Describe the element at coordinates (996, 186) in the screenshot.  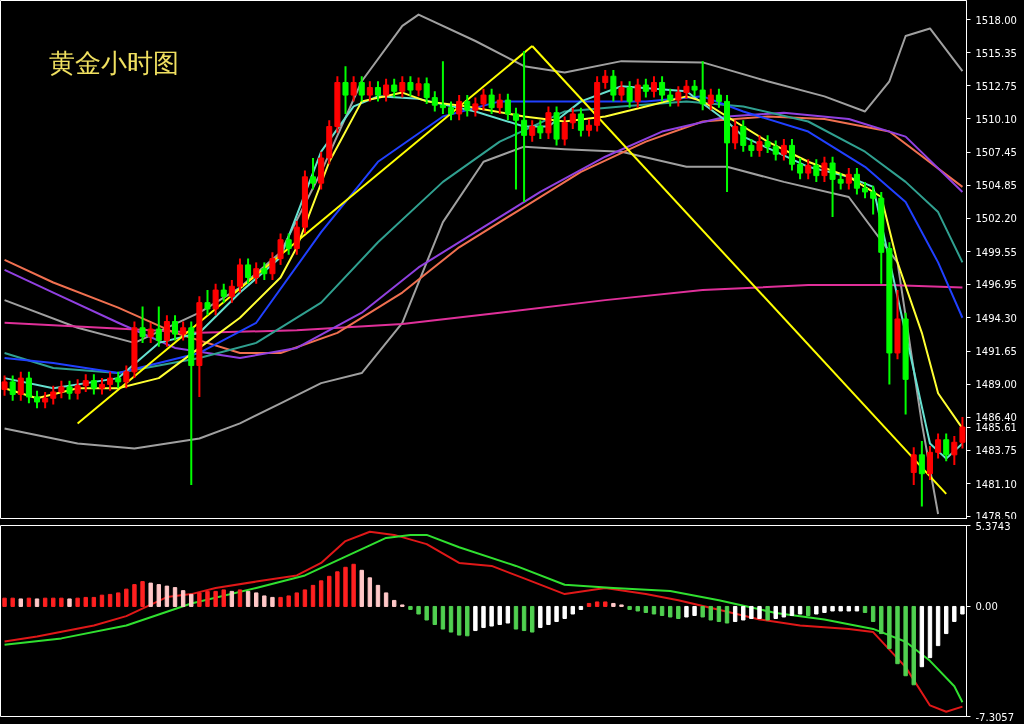
I see `y-tick-label: 1504.85` at that location.